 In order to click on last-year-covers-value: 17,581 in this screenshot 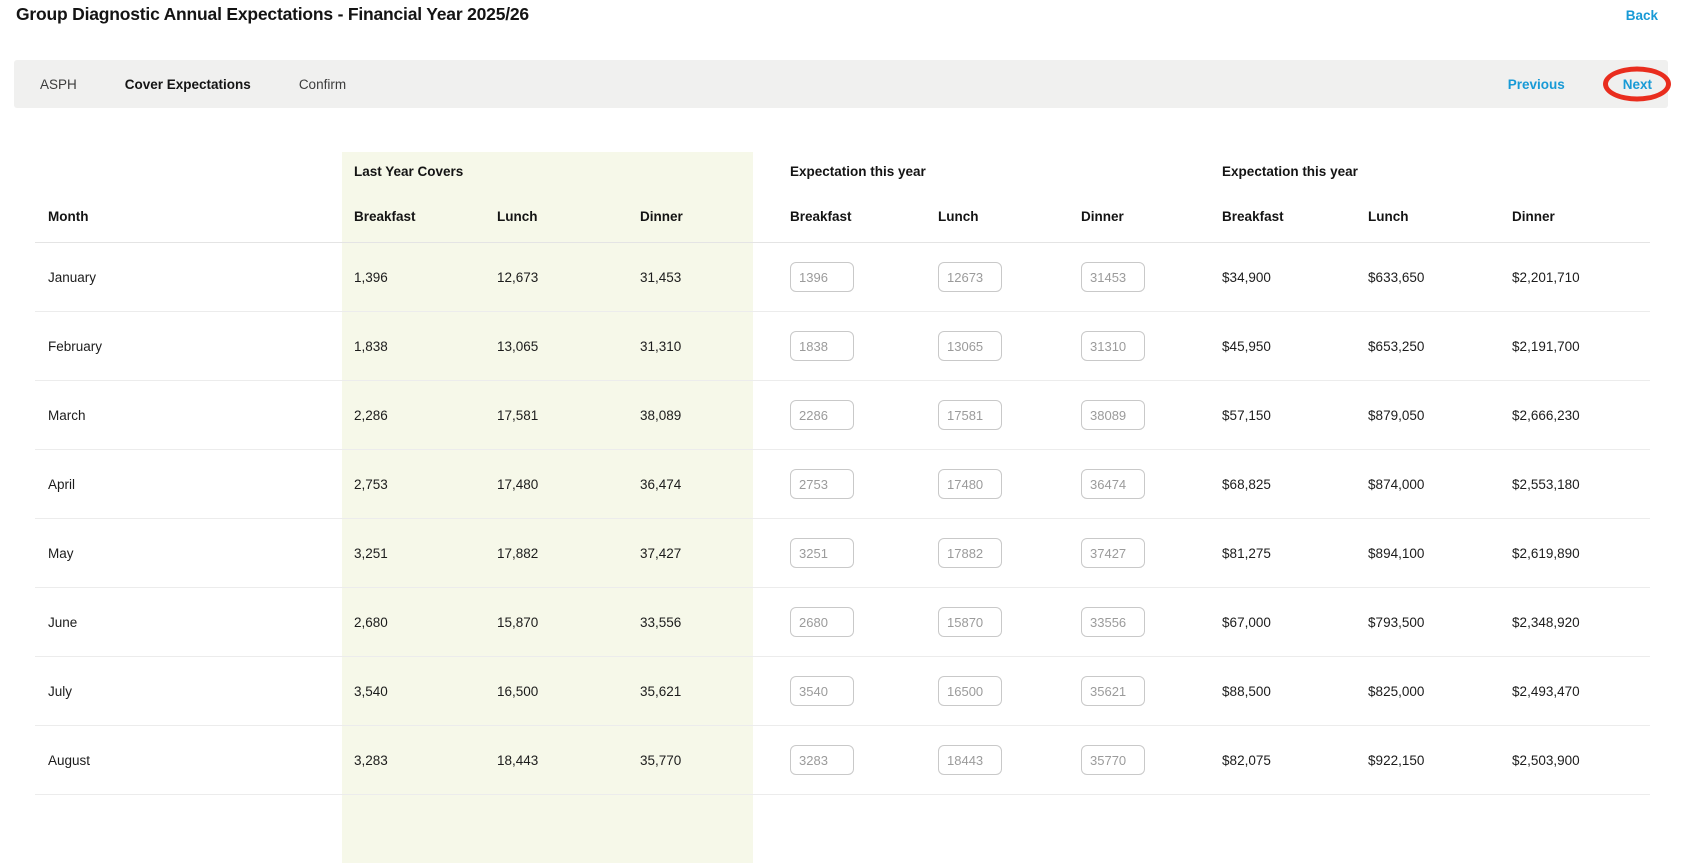, I will do `click(556, 415)`.